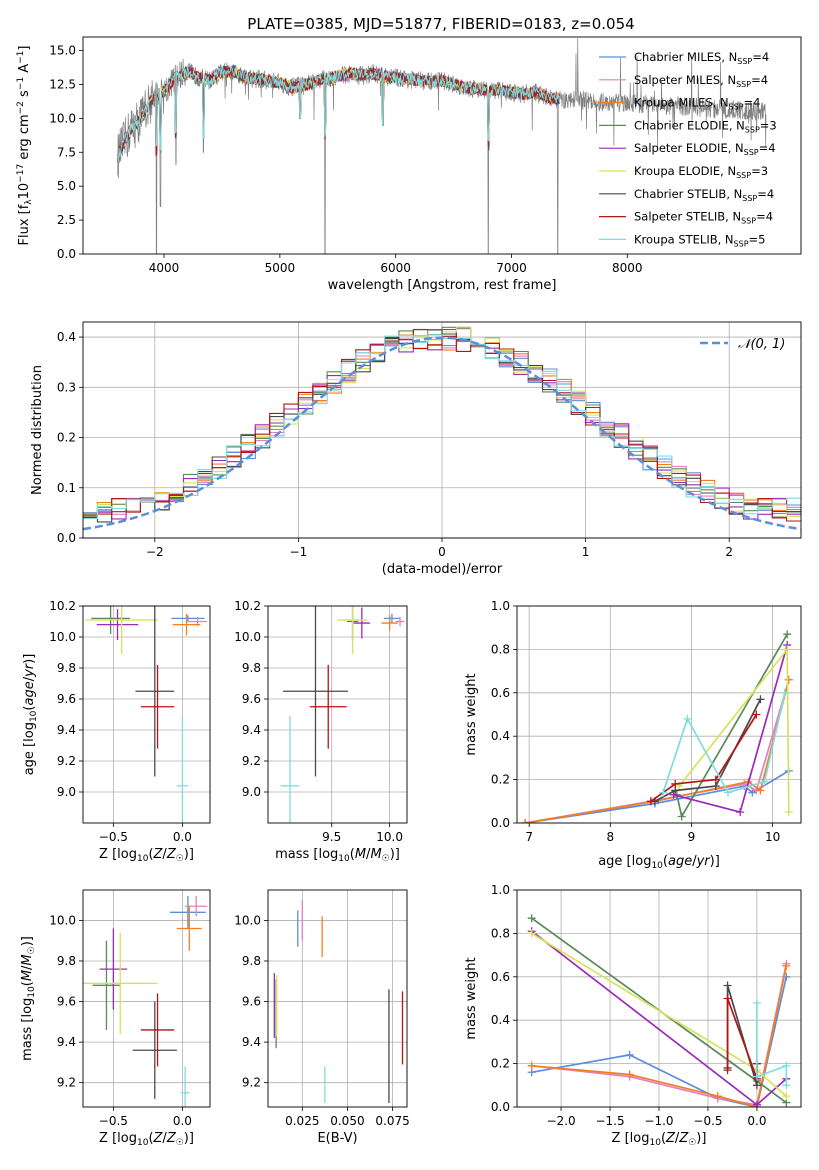  Describe the element at coordinates (337, 855) in the screenshot. I see `age_vs_mass-xlabel: mass [log10(M/M☉)]` at that location.